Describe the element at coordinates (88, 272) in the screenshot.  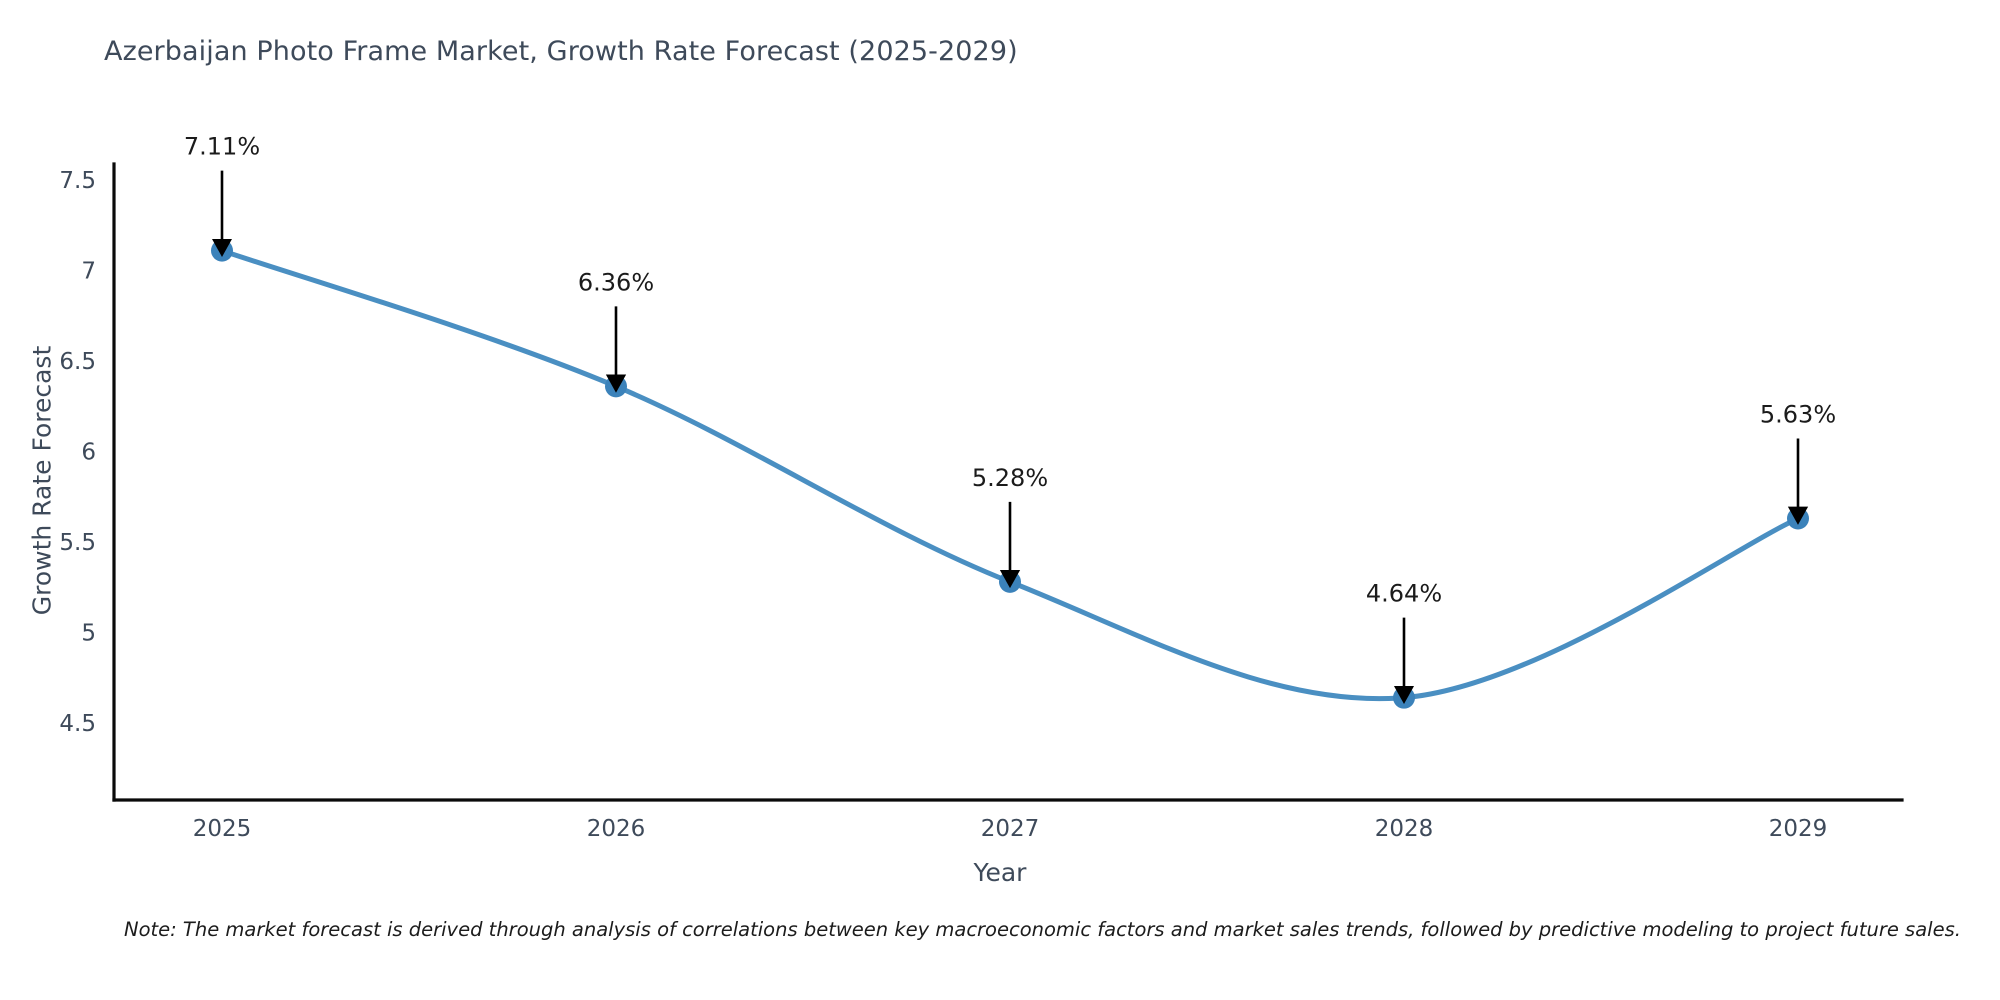
I see `y-tick-label: 7` at that location.